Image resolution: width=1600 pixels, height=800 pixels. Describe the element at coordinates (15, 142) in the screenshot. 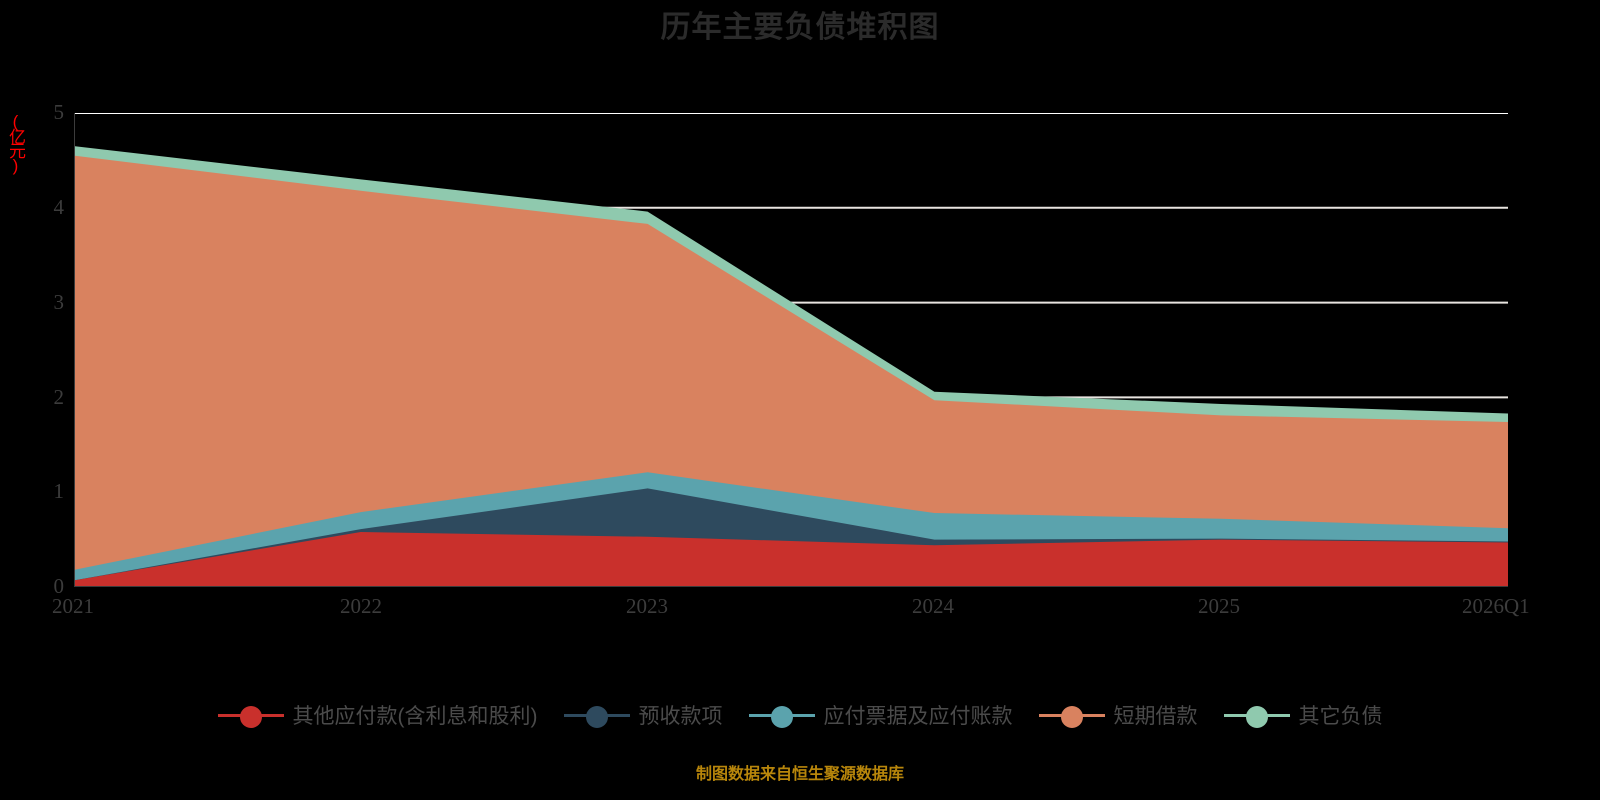

I see `y-axis-title: (亿元)` at that location.